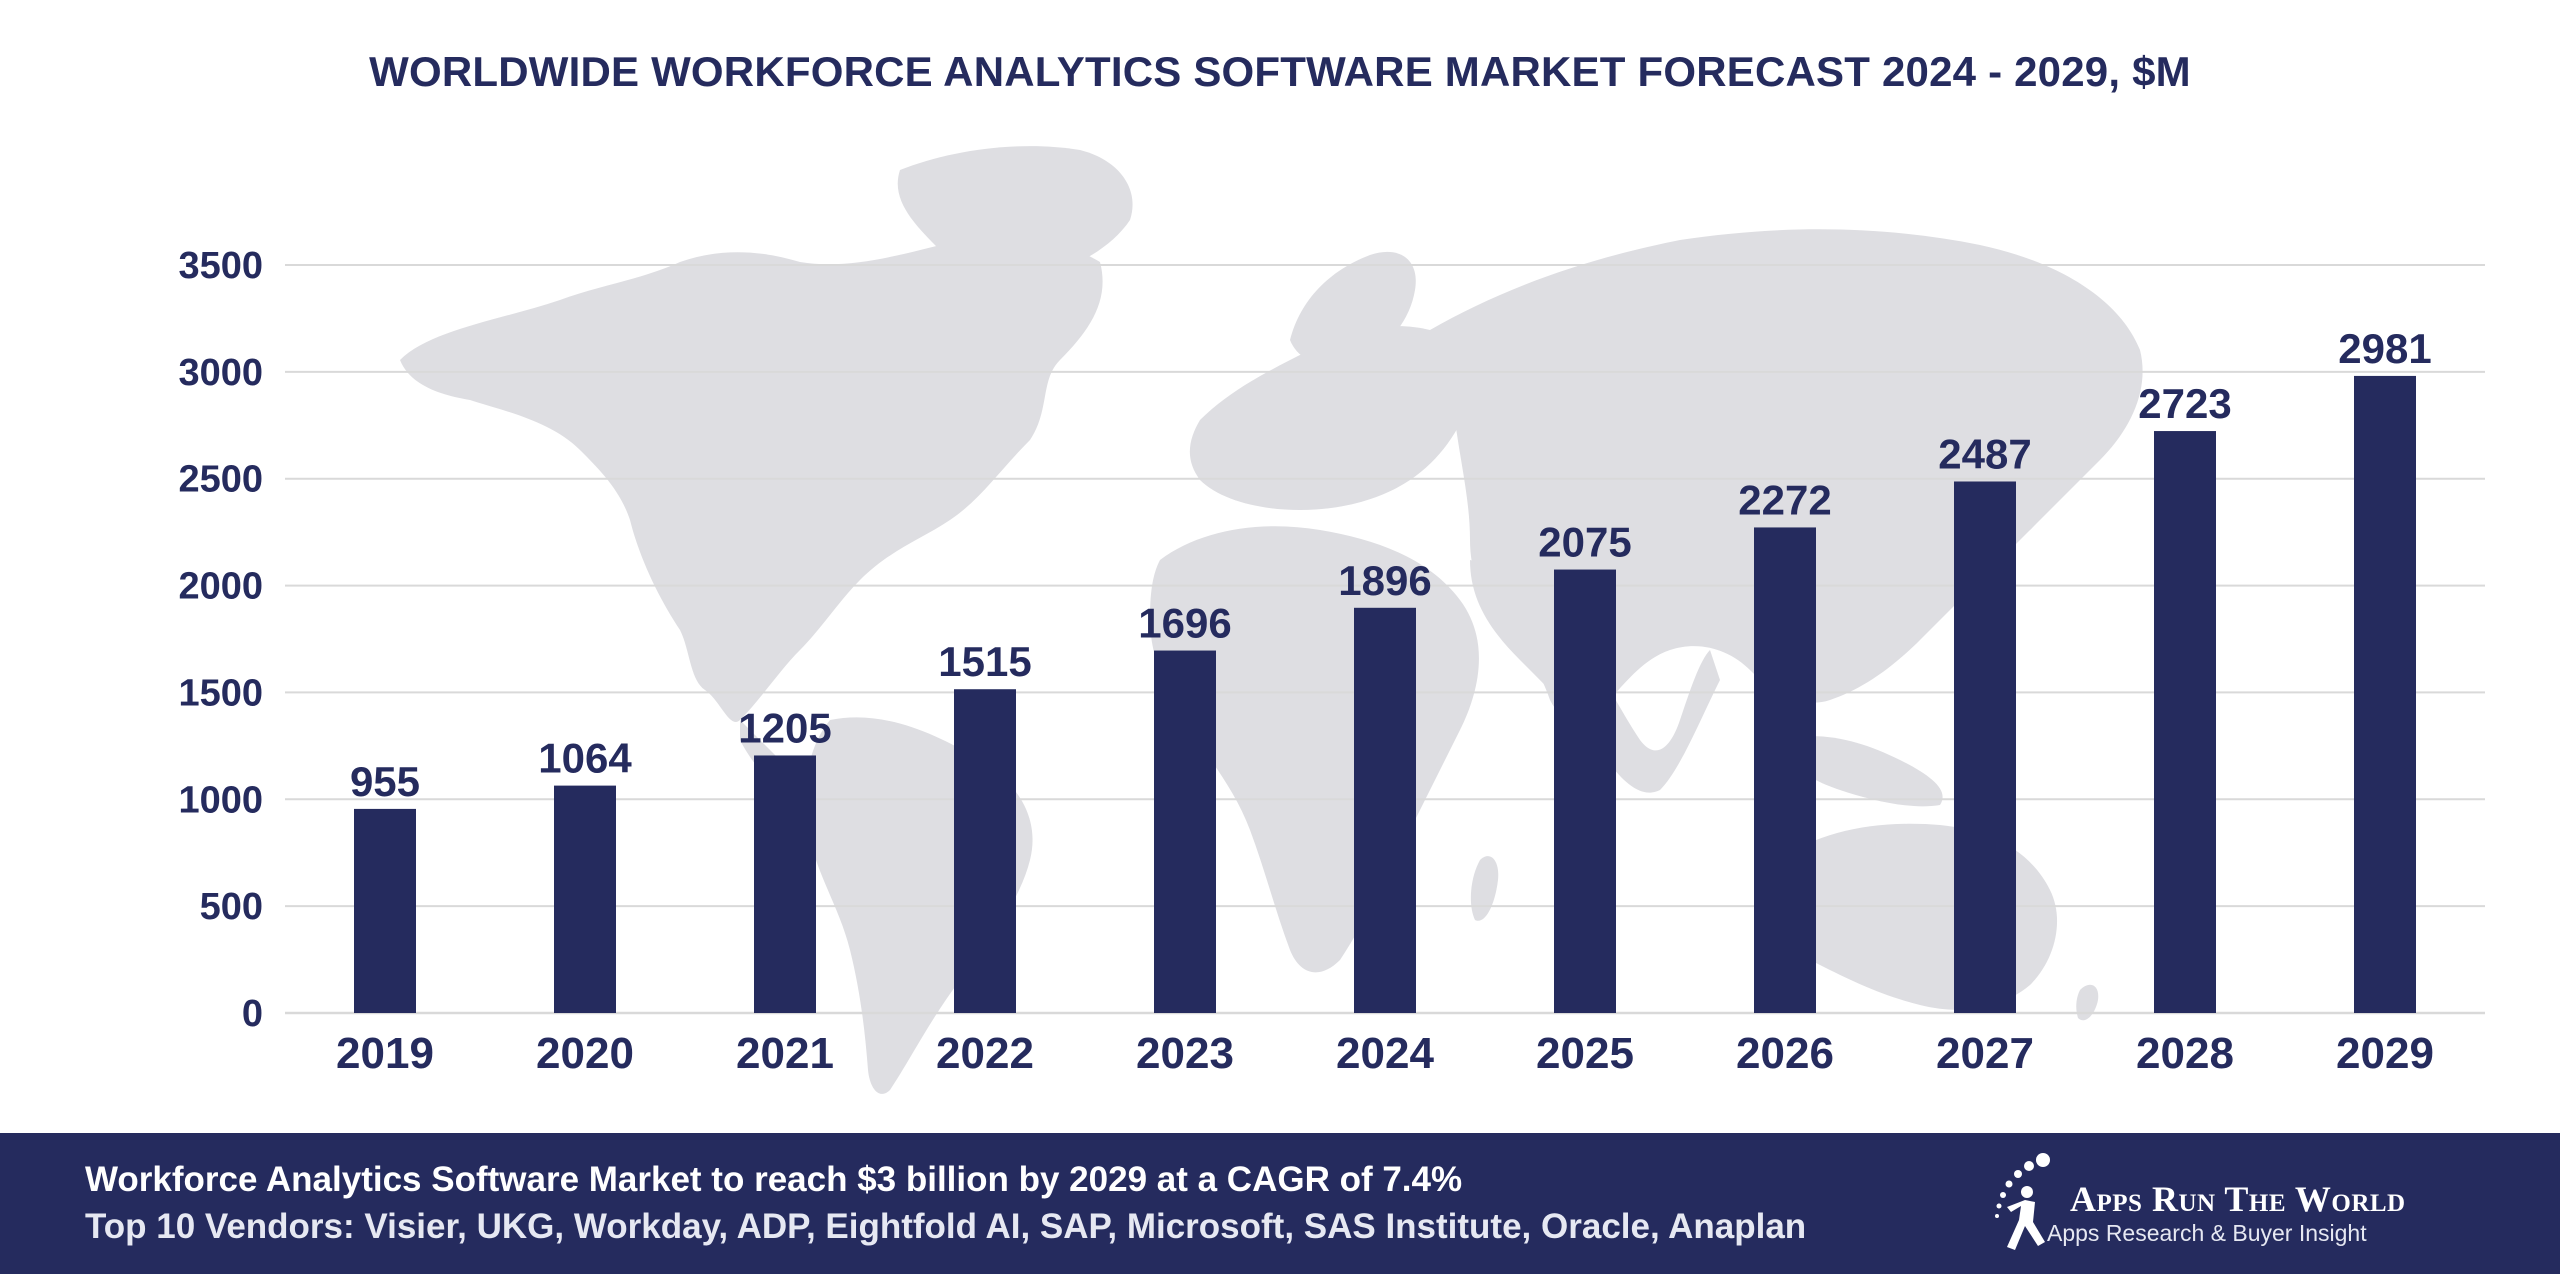 Image resolution: width=2560 pixels, height=1274 pixels. Describe the element at coordinates (385, 1053) in the screenshot. I see `x-tick-label: 2019` at that location.